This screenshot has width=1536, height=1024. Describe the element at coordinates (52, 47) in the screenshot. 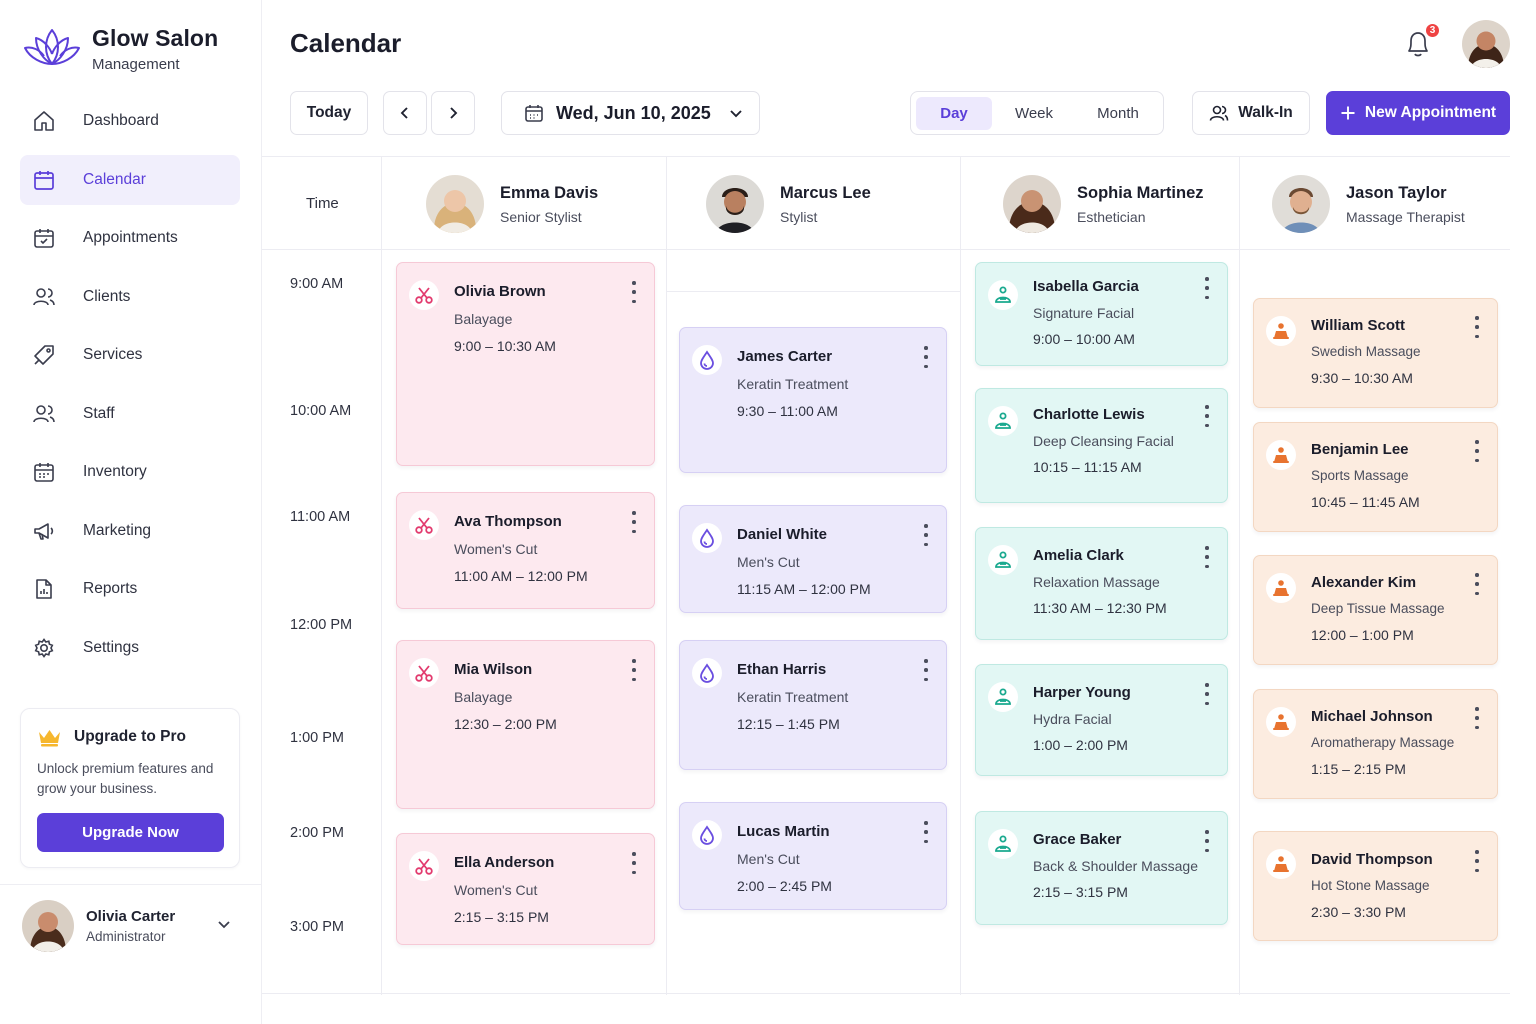

I see `lotus-logo-icon` at that location.